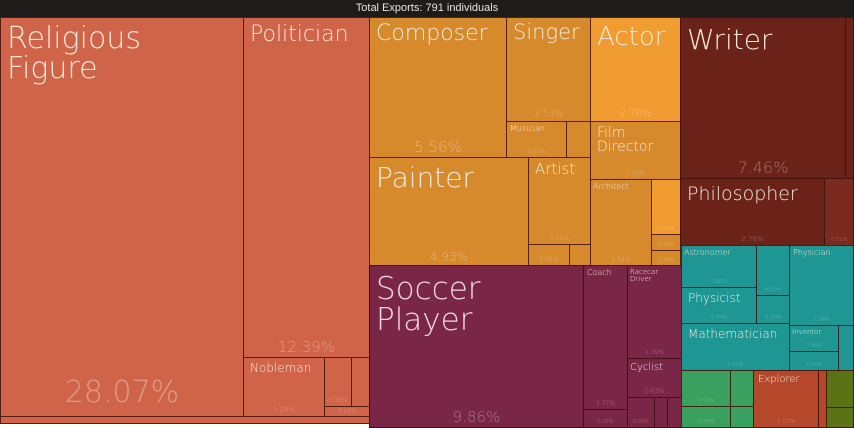 Image resolution: width=854 pixels, height=428 pixels. What do you see at coordinates (425, 177) in the screenshot?
I see `cell-label: Painter` at bounding box center [425, 177].